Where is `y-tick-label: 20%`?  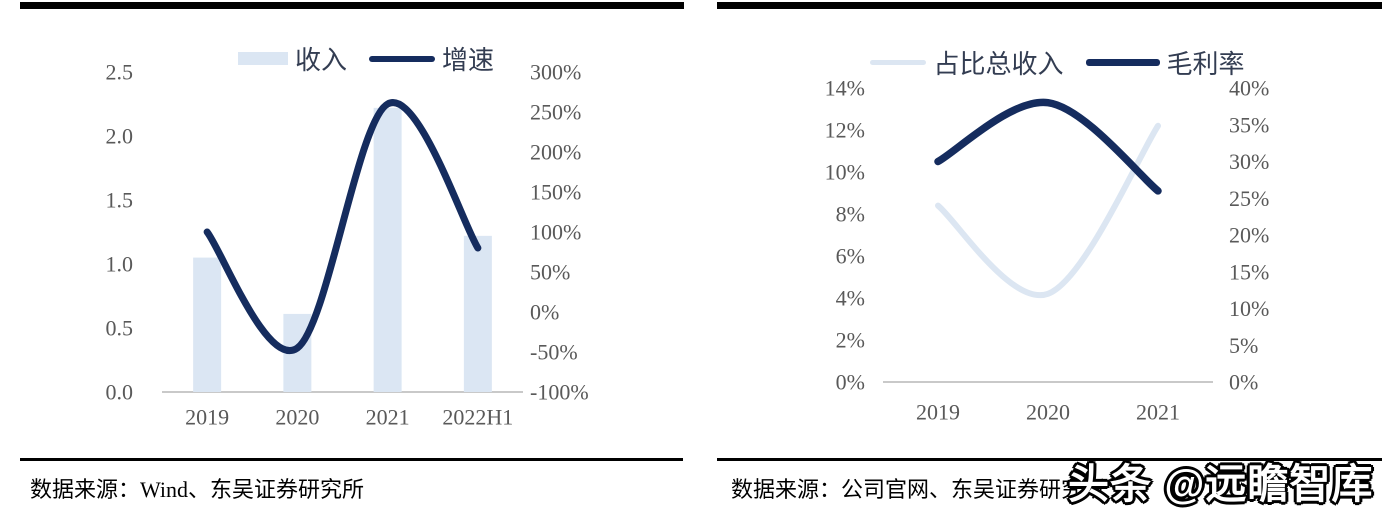 y-tick-label: 20% is located at coordinates (1249, 235).